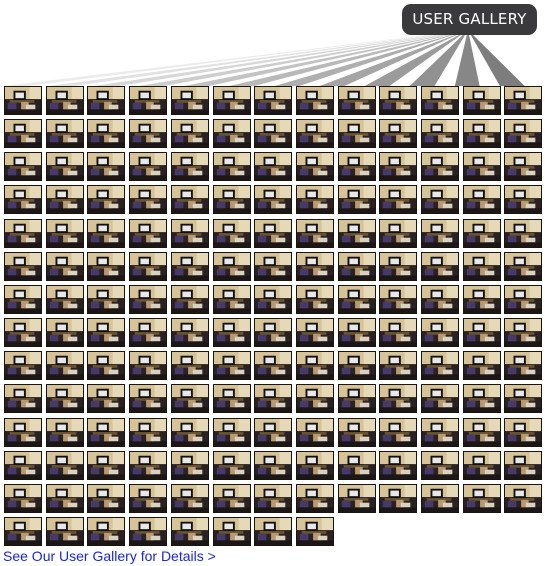 Image resolution: width=545 pixels, height=566 pixels. Describe the element at coordinates (109, 556) in the screenshot. I see `user-gallery-link: See Our User Gallery for Details >` at that location.